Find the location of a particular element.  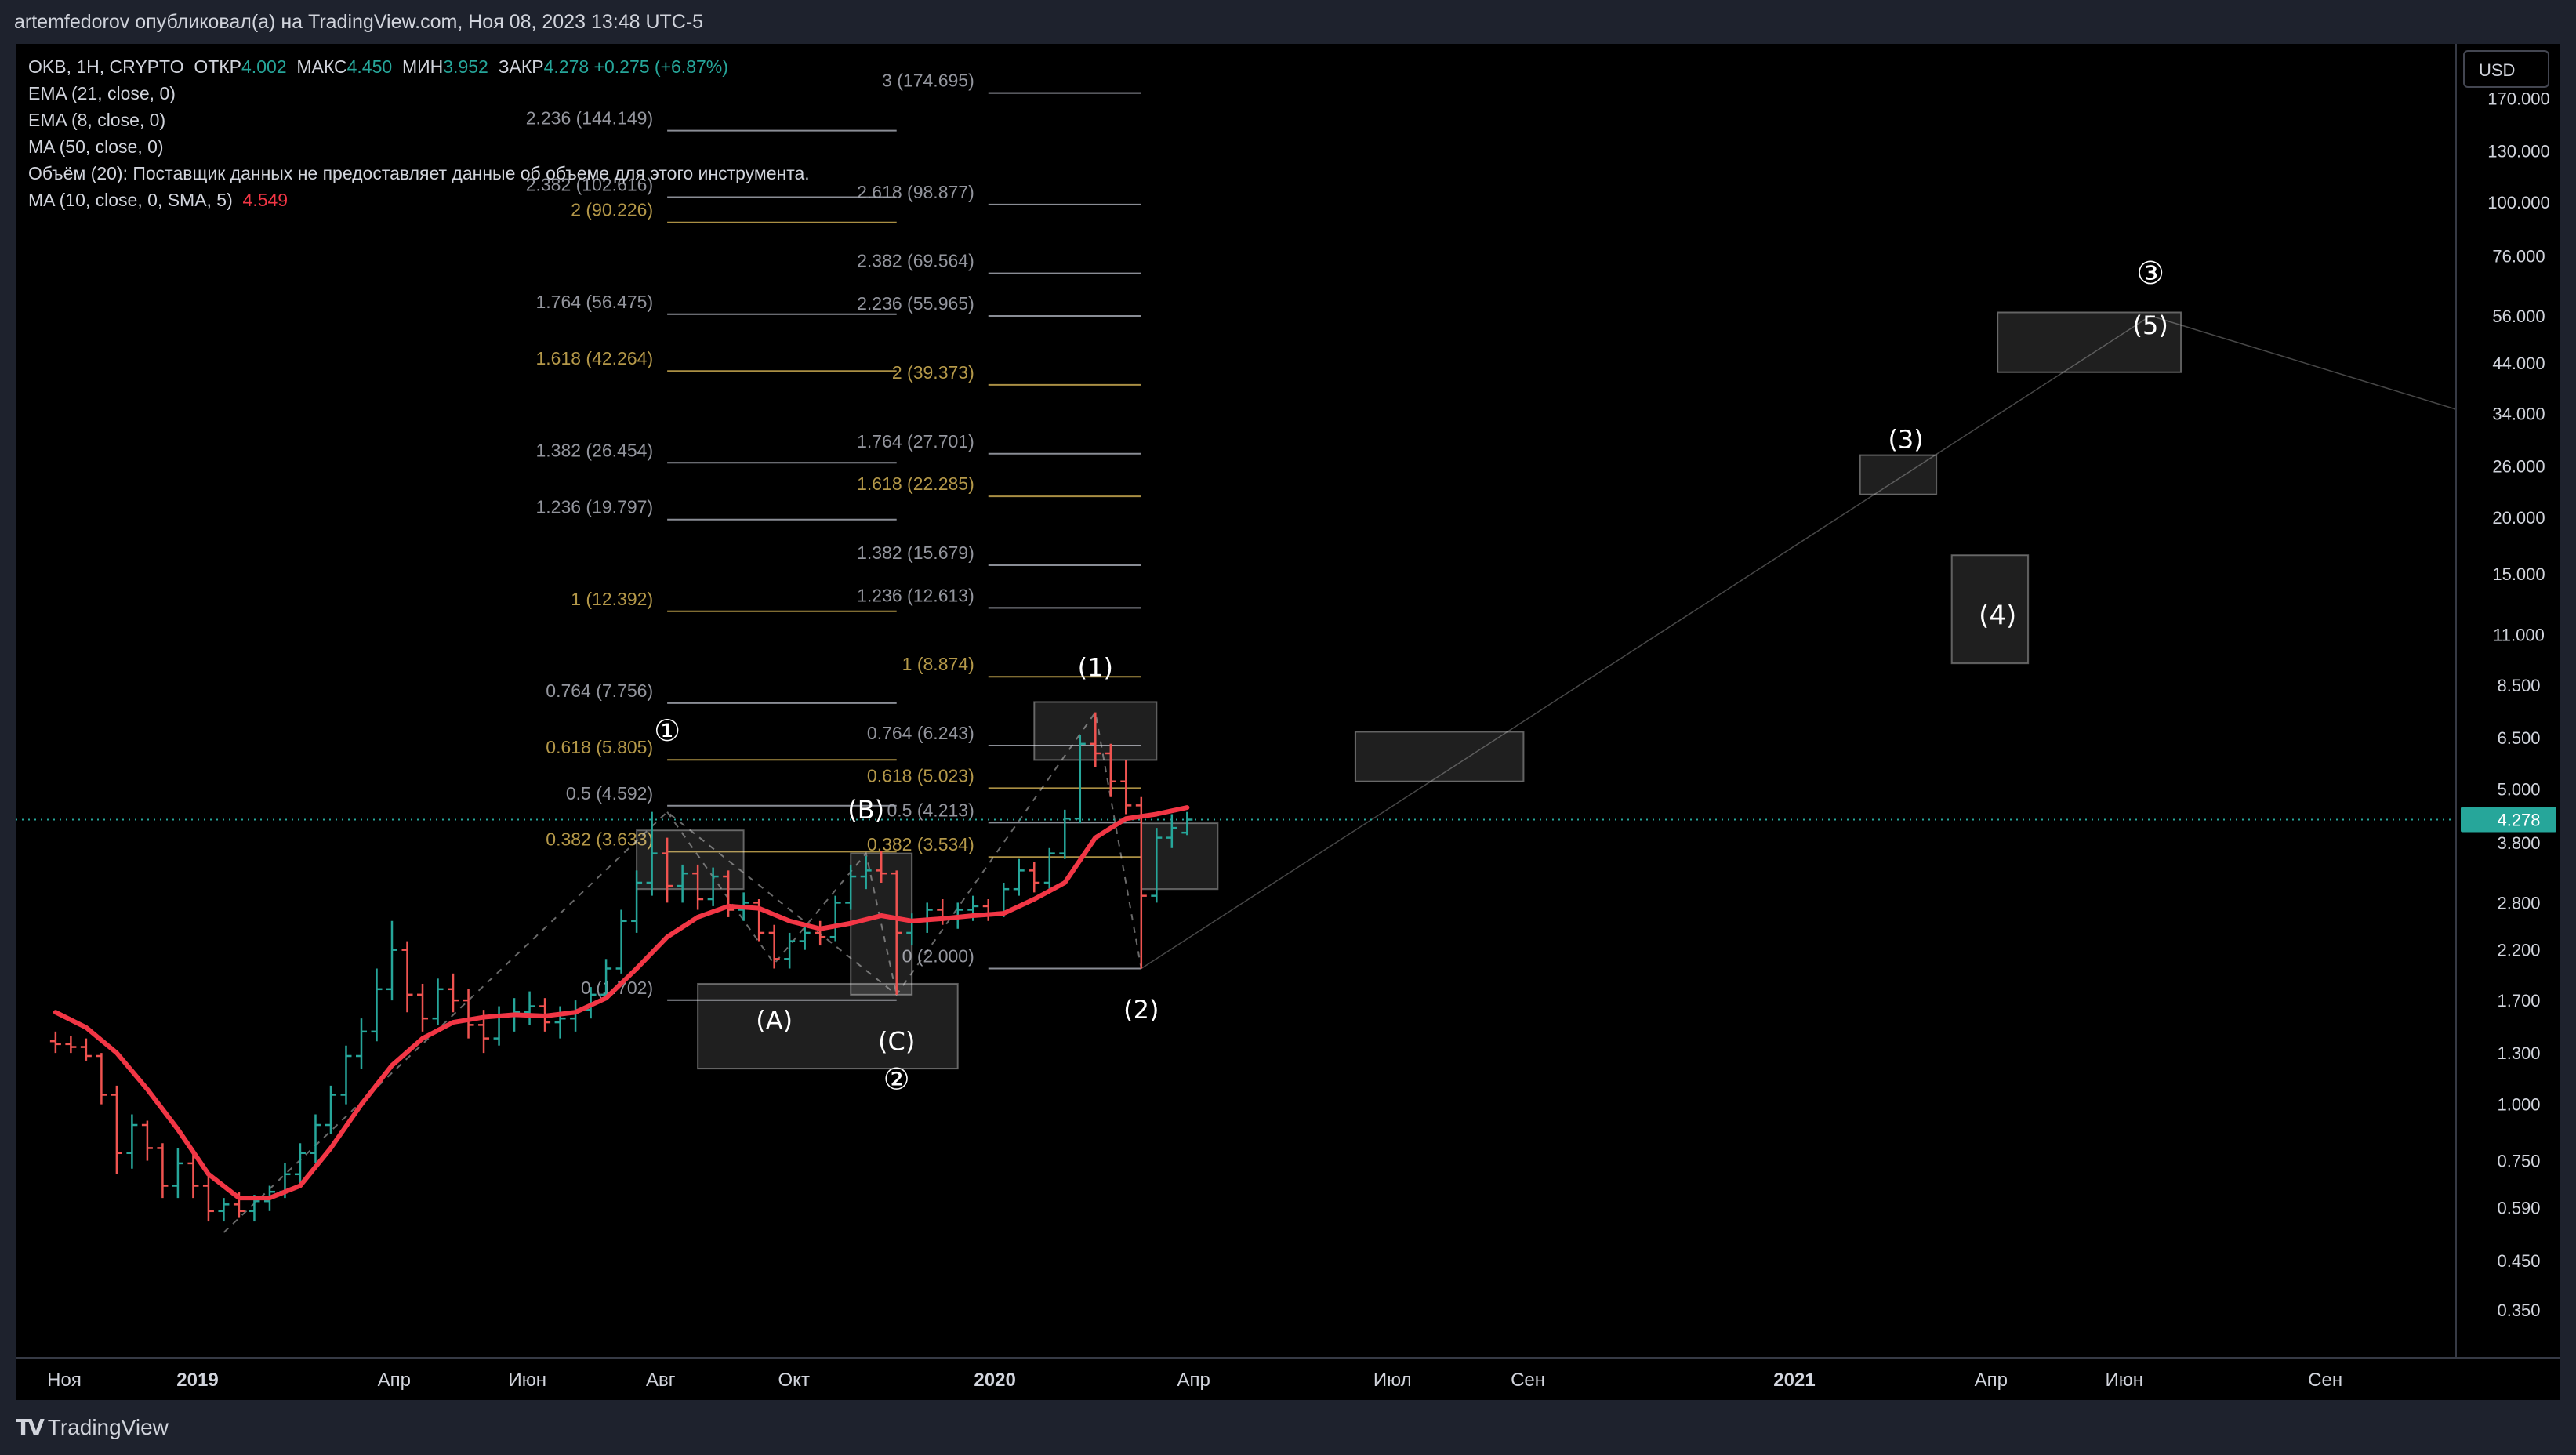

fib-level-label: 1 (8.874) is located at coordinates (938, 664).